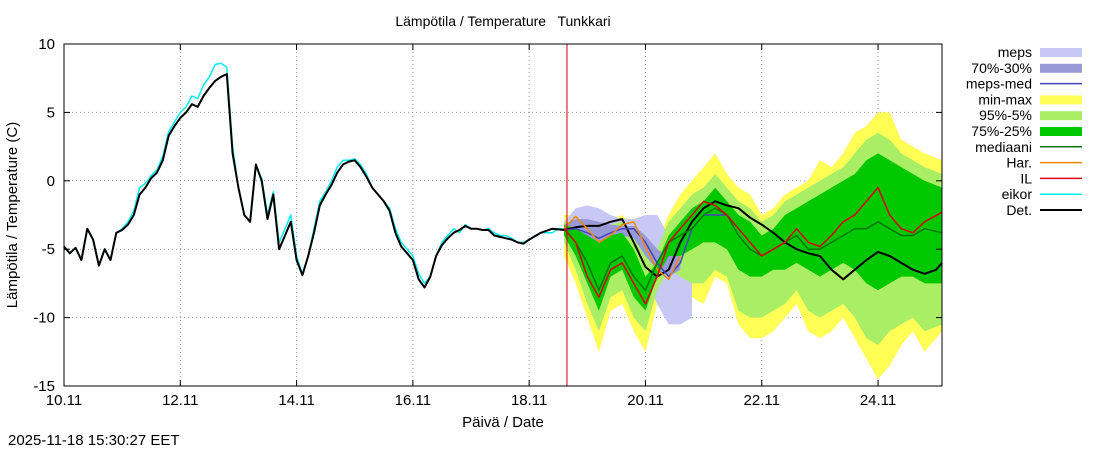 The width and height of the screenshot is (1100, 450). What do you see at coordinates (1015, 52) in the screenshot?
I see `legend-label-meps: meps` at bounding box center [1015, 52].